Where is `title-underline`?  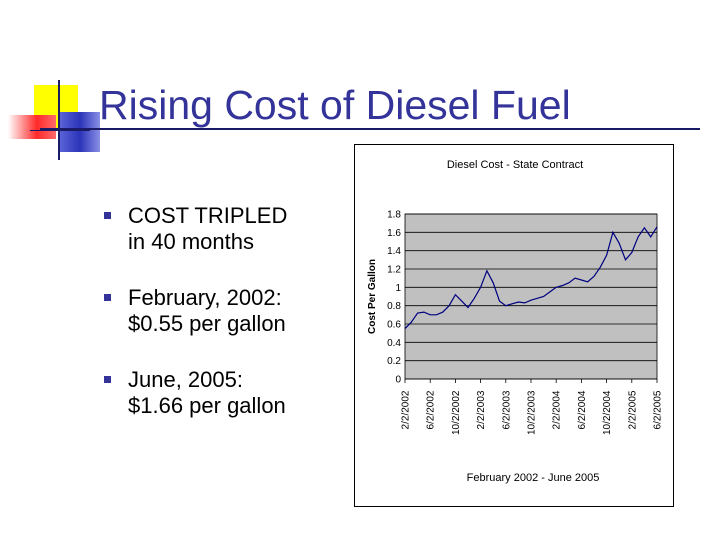
title-underline is located at coordinates (370, 129).